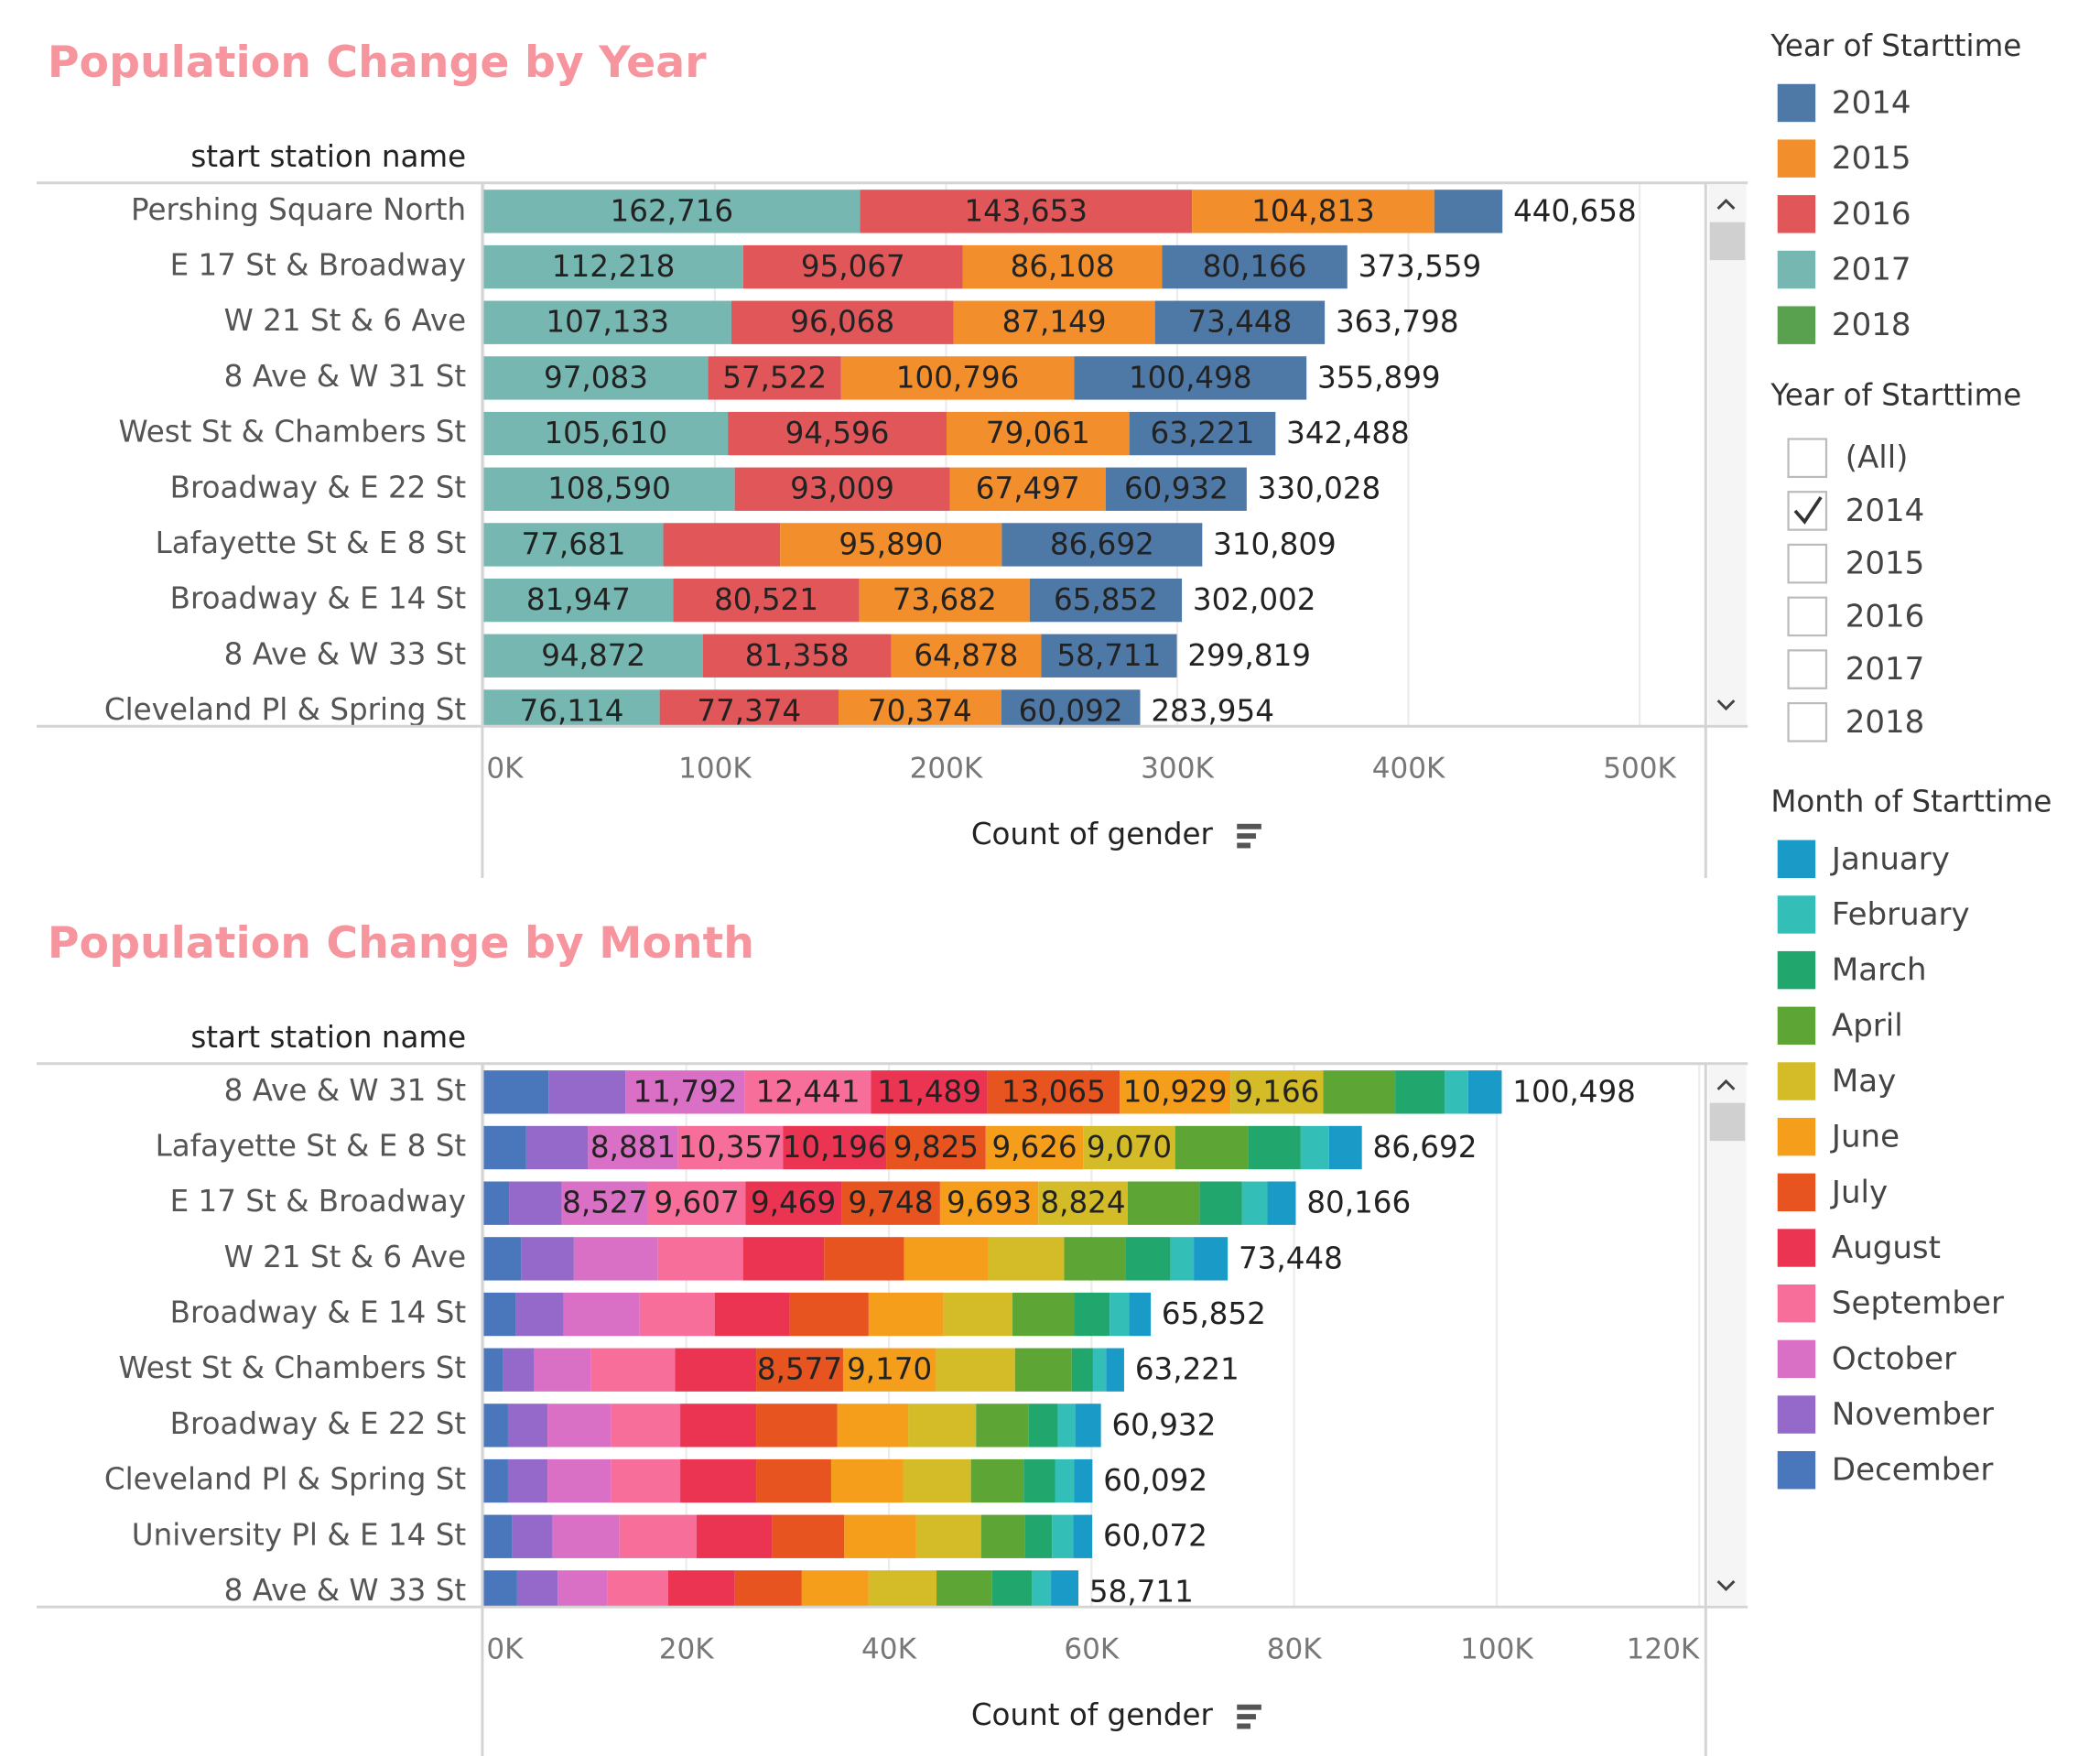 This screenshot has height=1756, width=2100. I want to click on x-tick-label: 300K, so click(1178, 770).